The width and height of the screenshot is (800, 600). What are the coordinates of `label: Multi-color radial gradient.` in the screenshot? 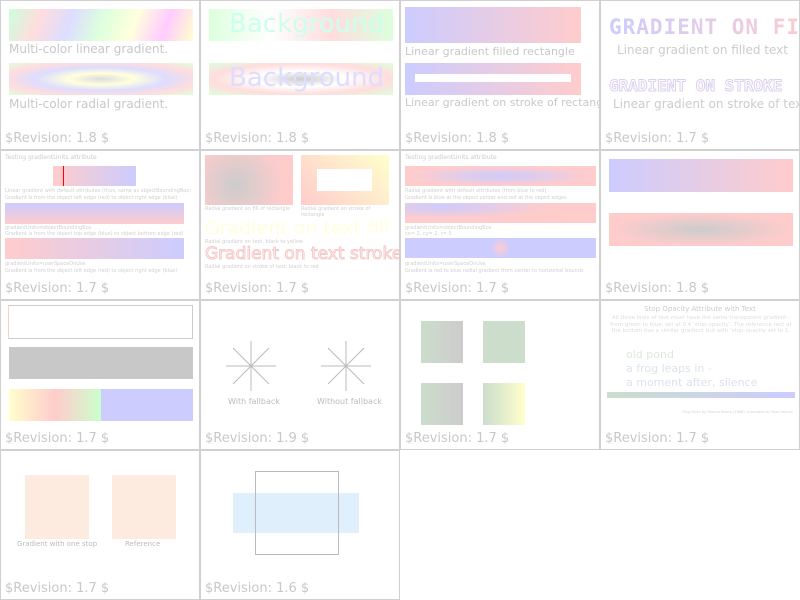 It's located at (89, 104).